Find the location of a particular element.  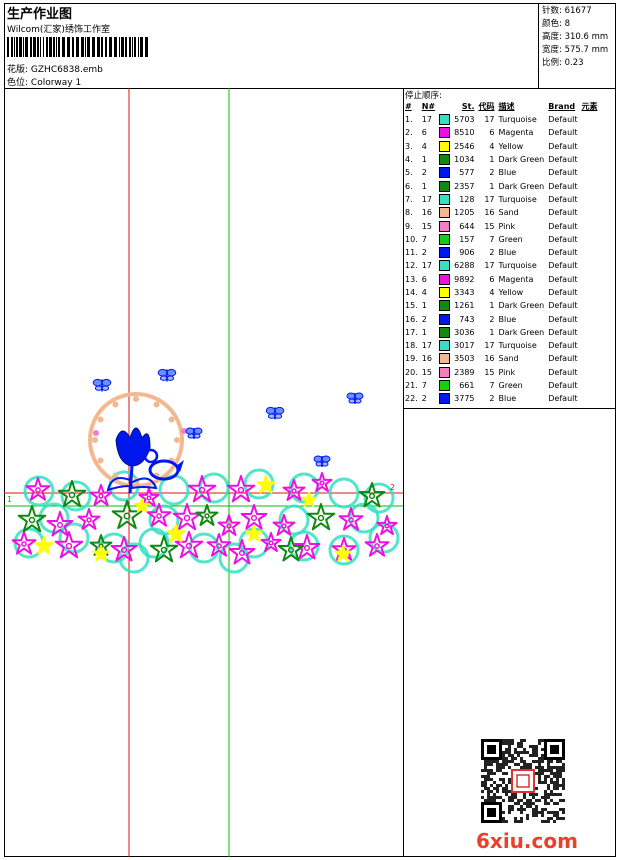

yellow-flower is located at coordinates (254, 533).